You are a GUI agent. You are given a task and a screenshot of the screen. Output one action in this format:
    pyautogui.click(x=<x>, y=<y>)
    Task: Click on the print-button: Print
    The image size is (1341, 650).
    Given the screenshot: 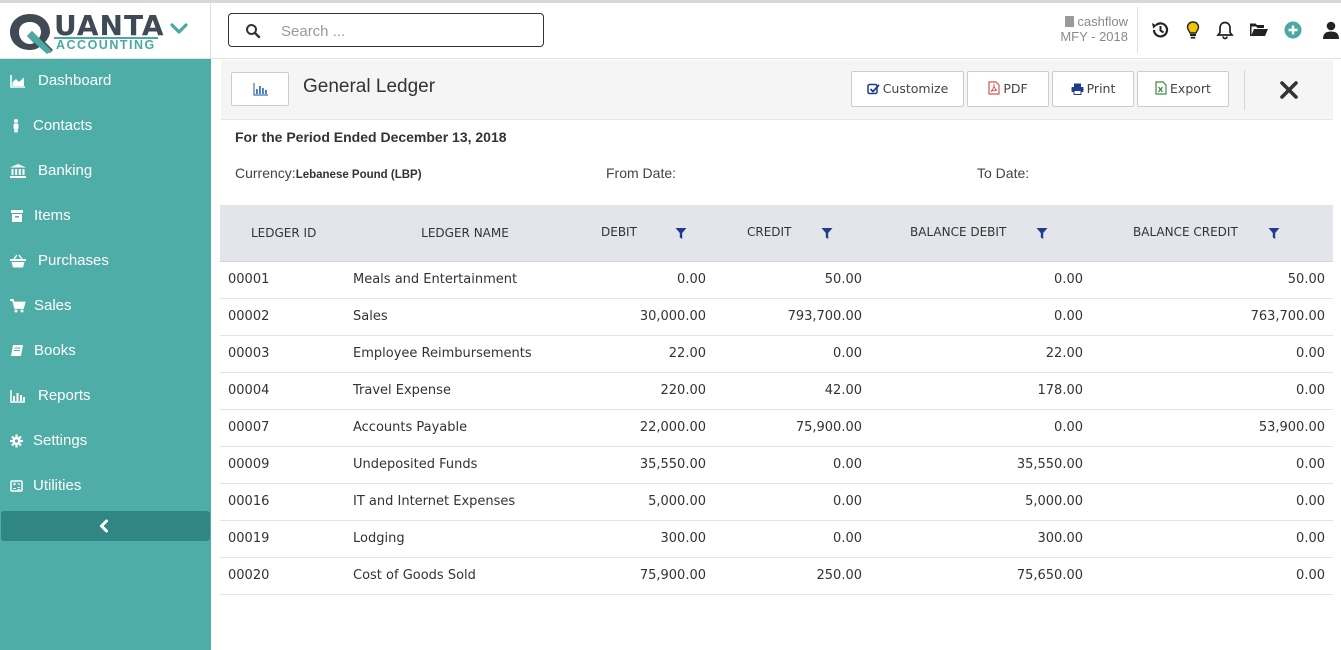 What is the action you would take?
    pyautogui.click(x=1093, y=89)
    